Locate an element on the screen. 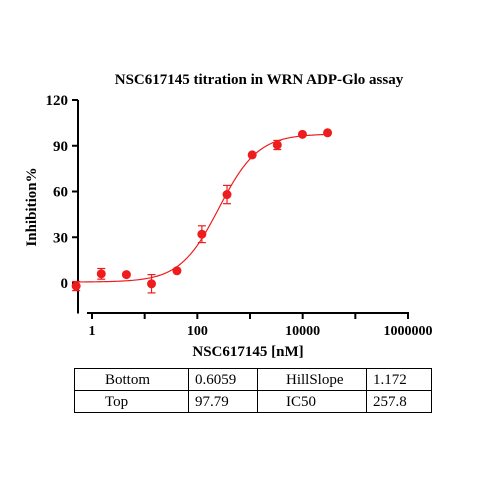 The height and width of the screenshot is (480, 480). param-value-ic50: 257.8 is located at coordinates (399, 401).